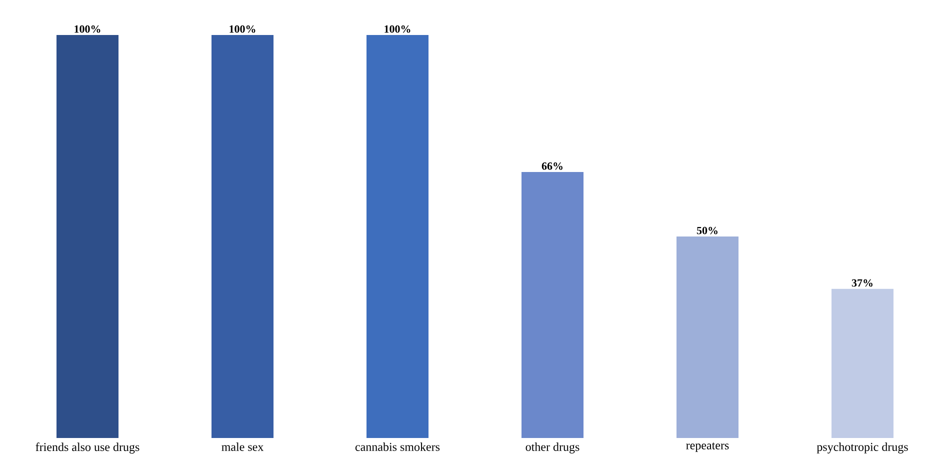  Describe the element at coordinates (707, 447) in the screenshot. I see `x-tick-label: repeaters` at that location.